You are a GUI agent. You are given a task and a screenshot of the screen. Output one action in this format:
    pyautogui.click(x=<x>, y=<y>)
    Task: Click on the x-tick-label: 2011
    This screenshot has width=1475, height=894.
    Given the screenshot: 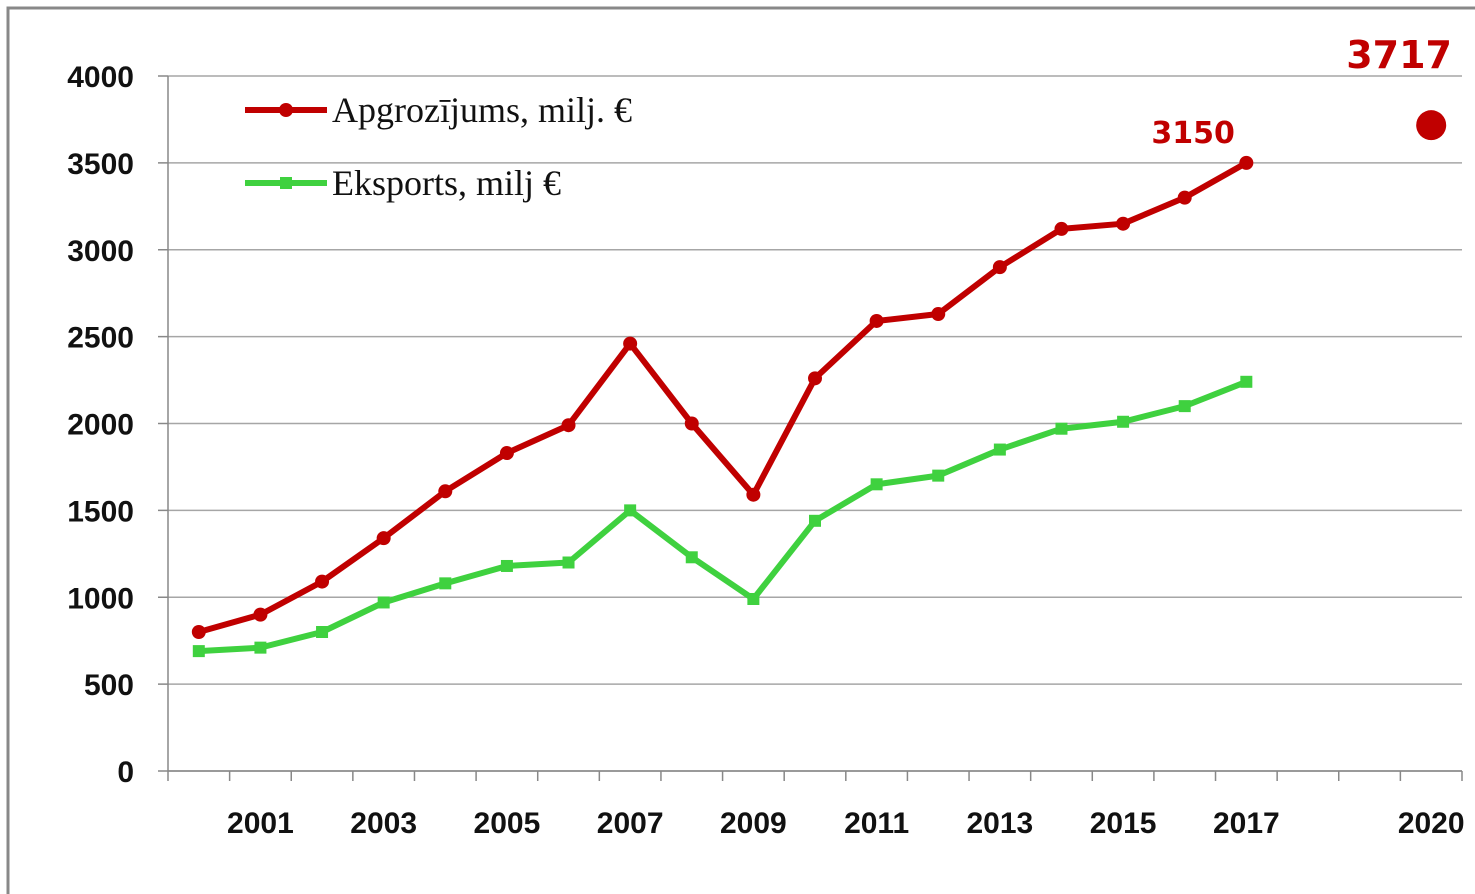 What is the action you would take?
    pyautogui.click(x=876, y=823)
    